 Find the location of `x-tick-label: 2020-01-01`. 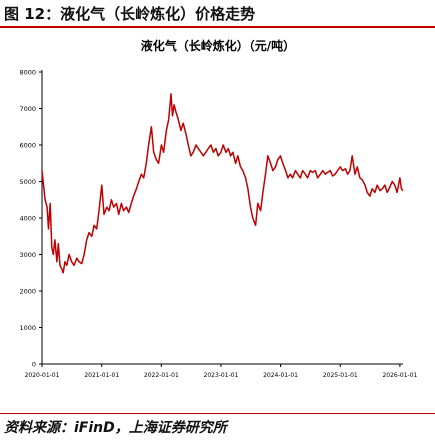

x-tick-label: 2020-01-01 is located at coordinates (42, 375).